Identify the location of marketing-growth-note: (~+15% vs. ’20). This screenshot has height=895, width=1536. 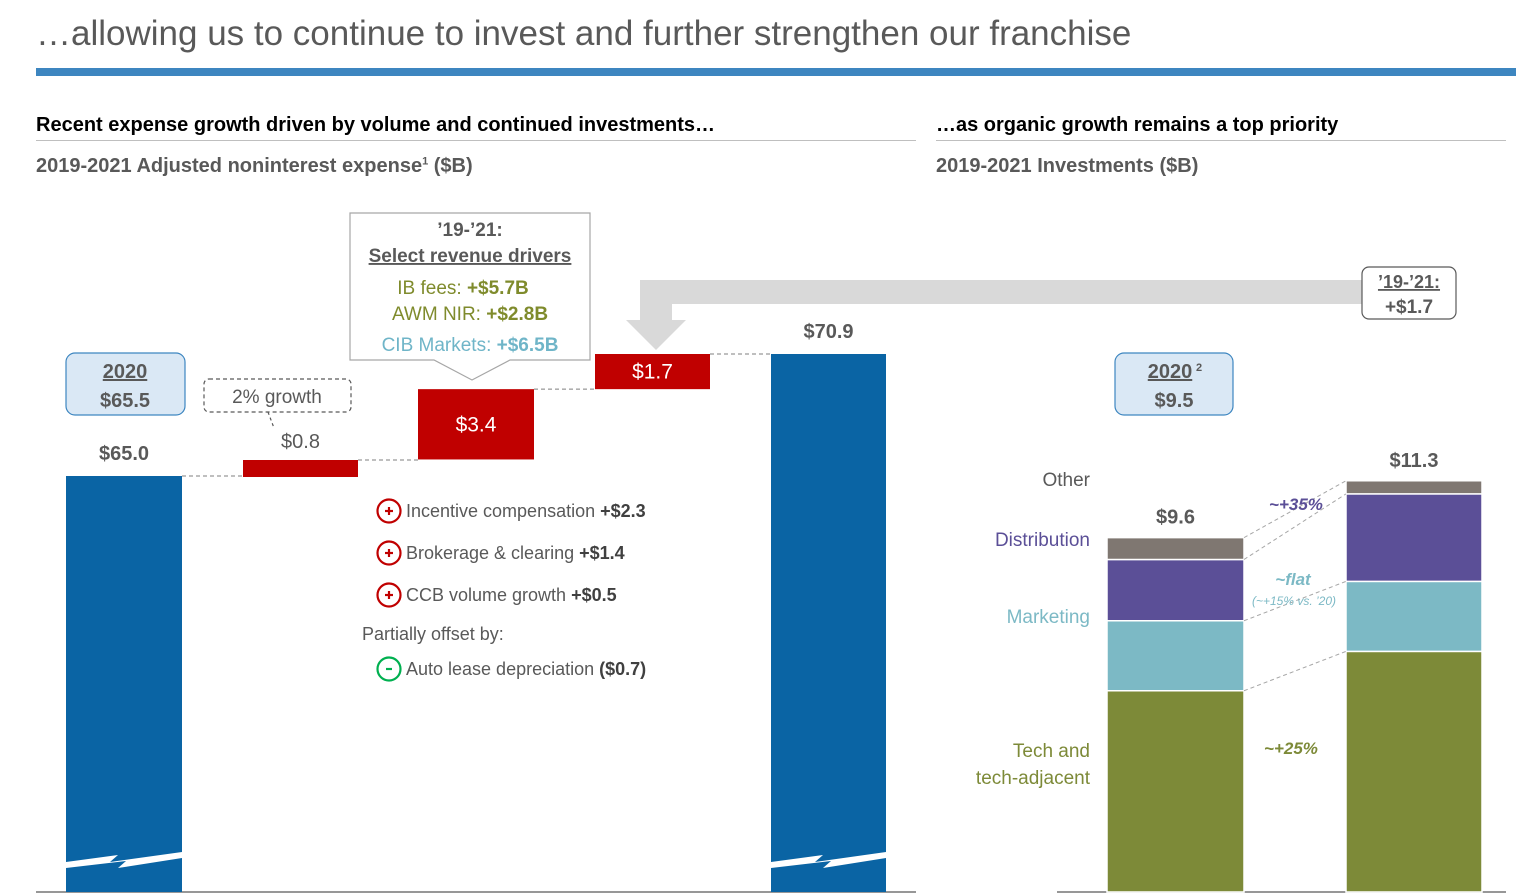
(1294, 601).